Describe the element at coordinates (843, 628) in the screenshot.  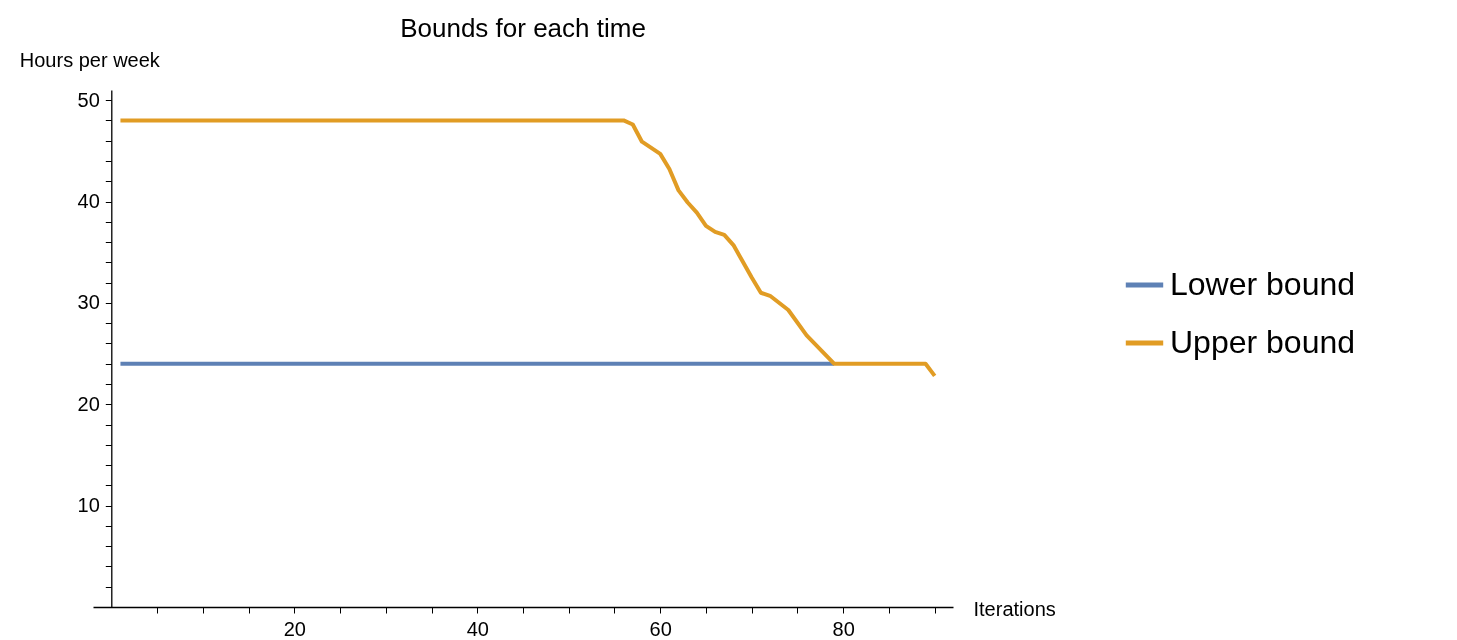
I see `x-tick-label: 80` at that location.